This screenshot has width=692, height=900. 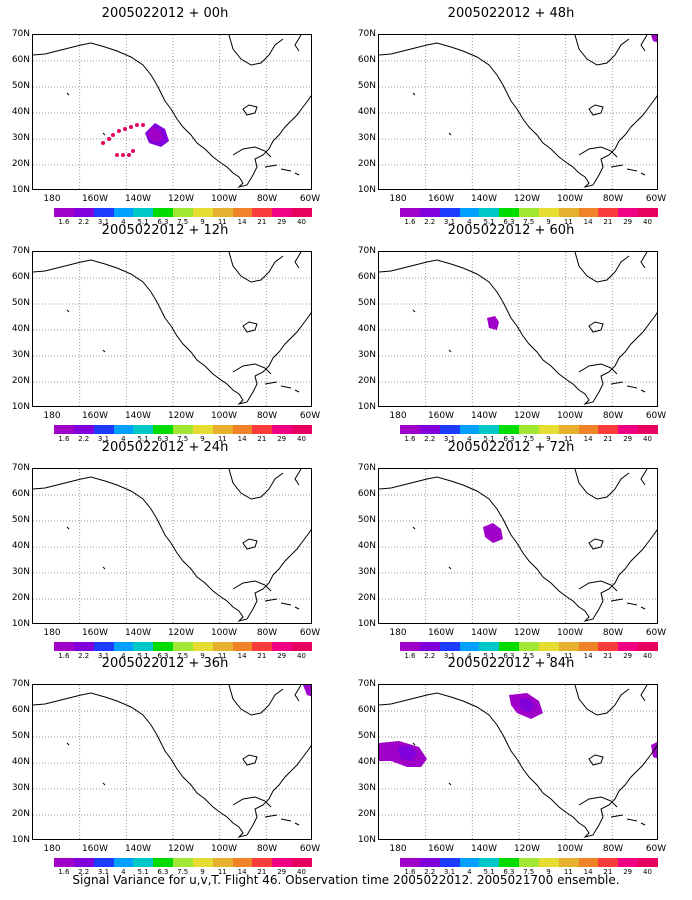 I want to click on panel-title: 2005022012 + 84h, so click(x=511, y=663).